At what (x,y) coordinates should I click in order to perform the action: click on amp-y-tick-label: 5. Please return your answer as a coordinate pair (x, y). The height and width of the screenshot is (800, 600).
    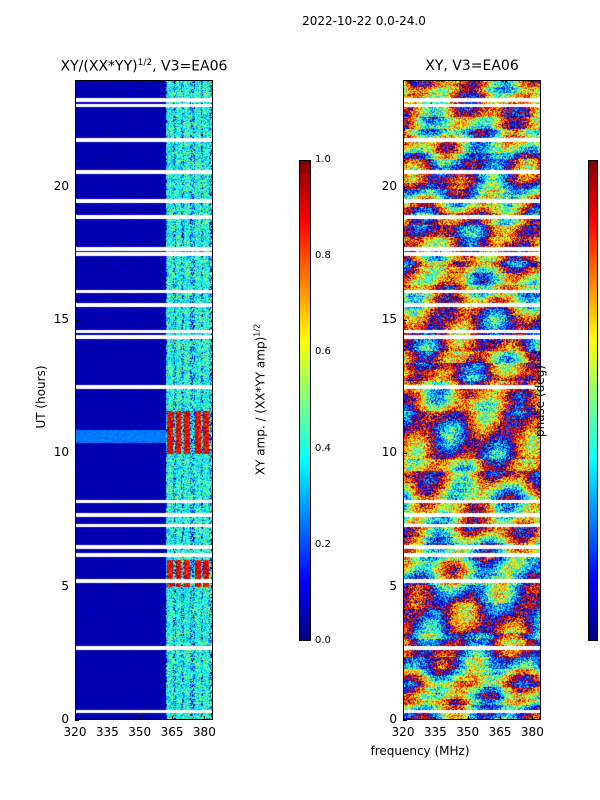
    Looking at the image, I should click on (65, 585).